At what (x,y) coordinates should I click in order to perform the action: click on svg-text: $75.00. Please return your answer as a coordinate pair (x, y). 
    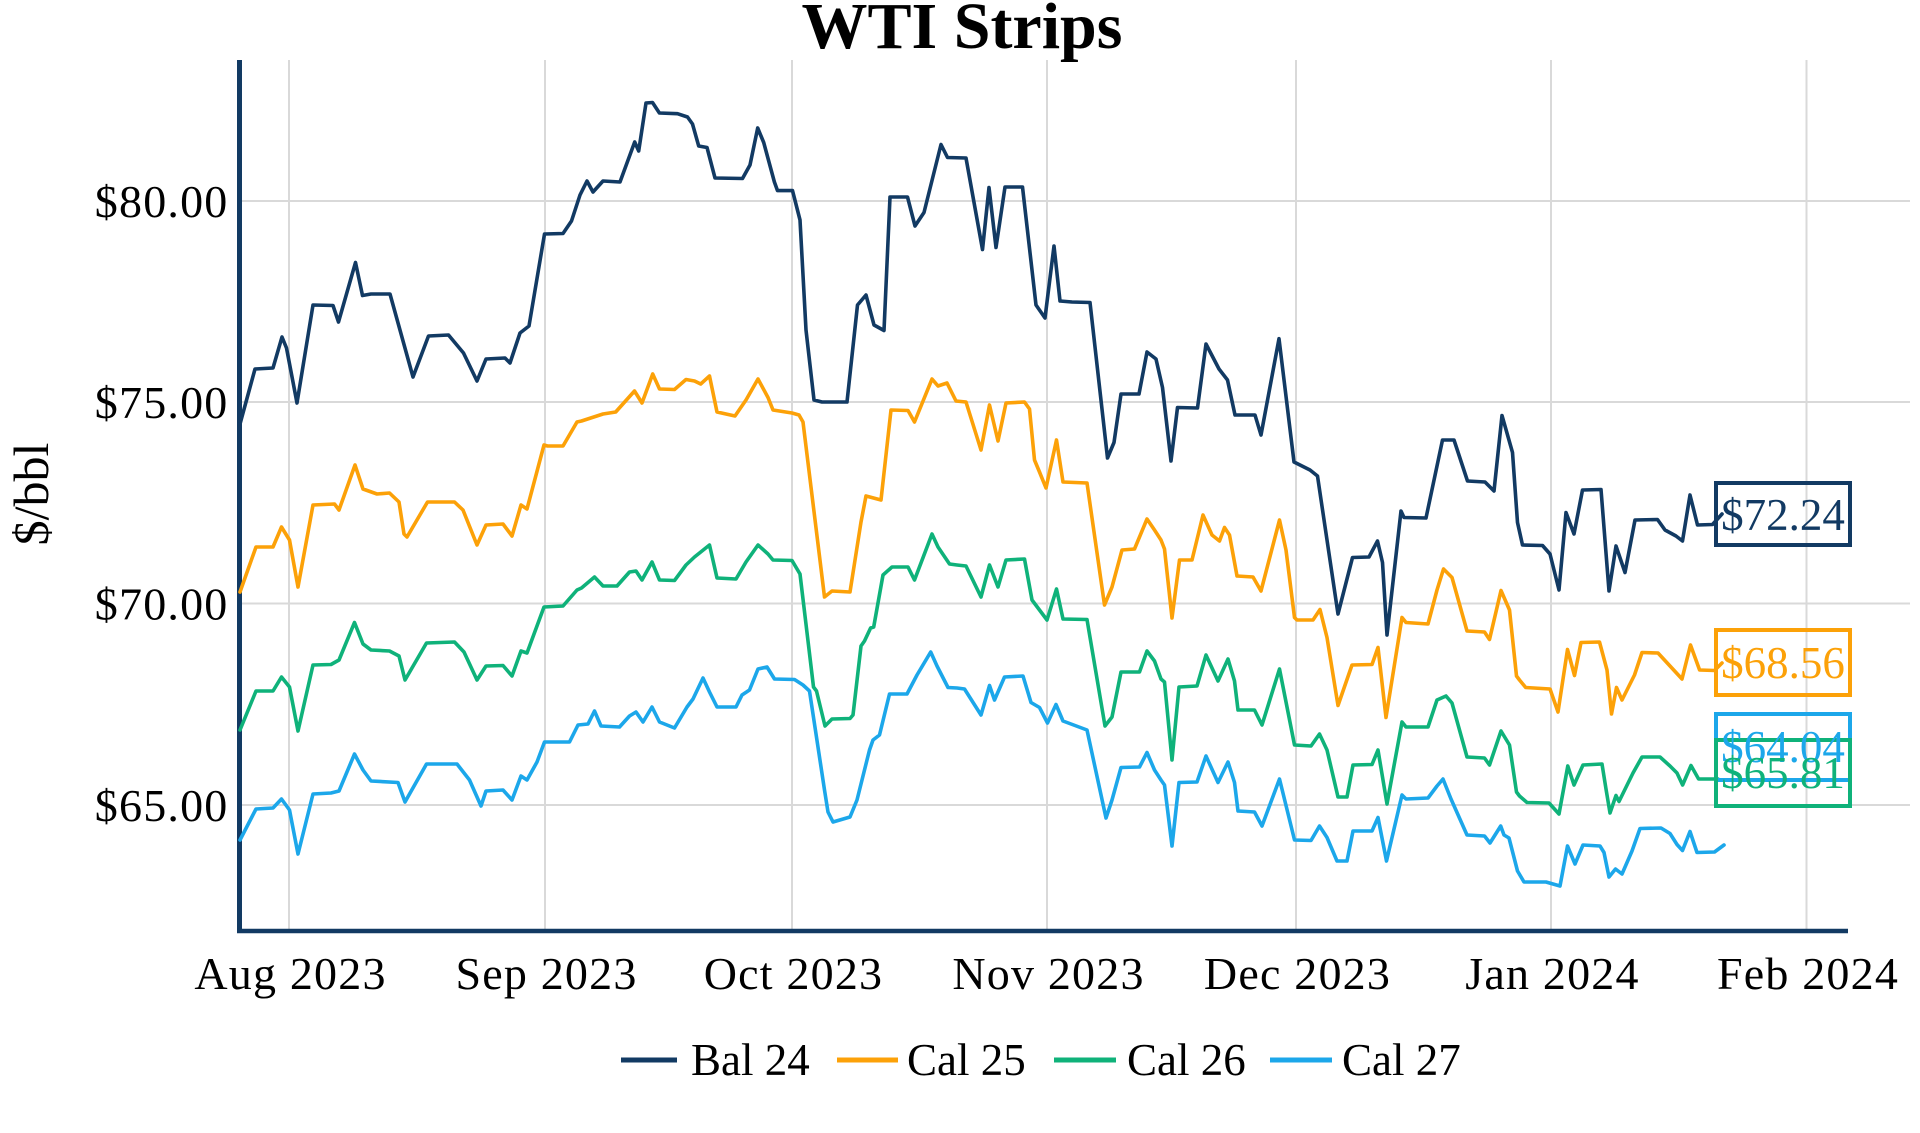
    Looking at the image, I should click on (162, 402).